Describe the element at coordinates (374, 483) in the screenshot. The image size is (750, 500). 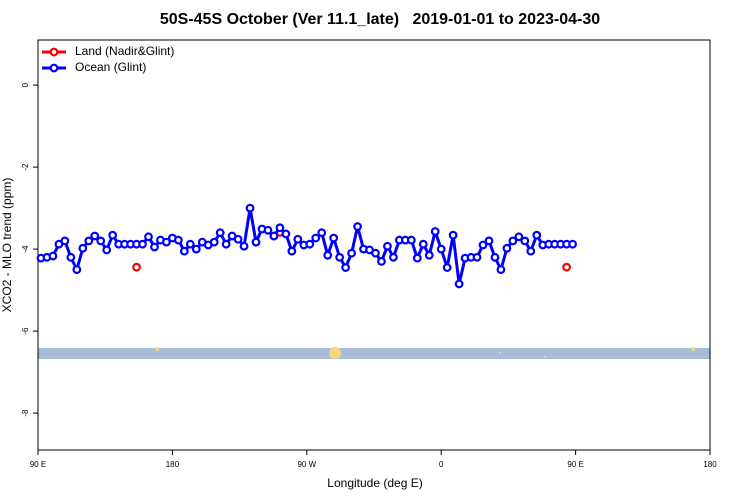
I see `x-axis-label: Longitude (deg E)` at that location.